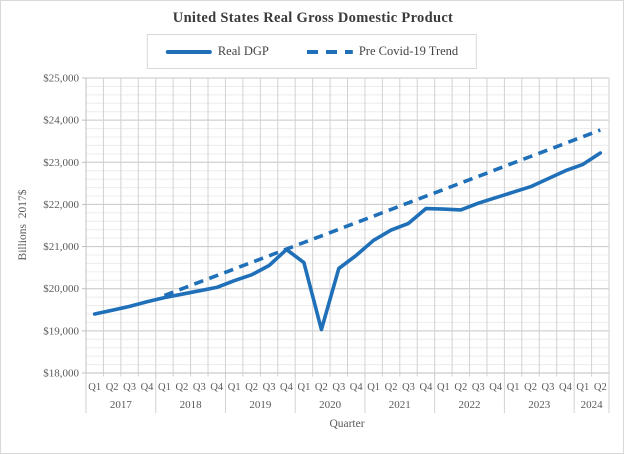 The height and width of the screenshot is (454, 624). I want to click on y-tick-label: $18,000, so click(61, 374).